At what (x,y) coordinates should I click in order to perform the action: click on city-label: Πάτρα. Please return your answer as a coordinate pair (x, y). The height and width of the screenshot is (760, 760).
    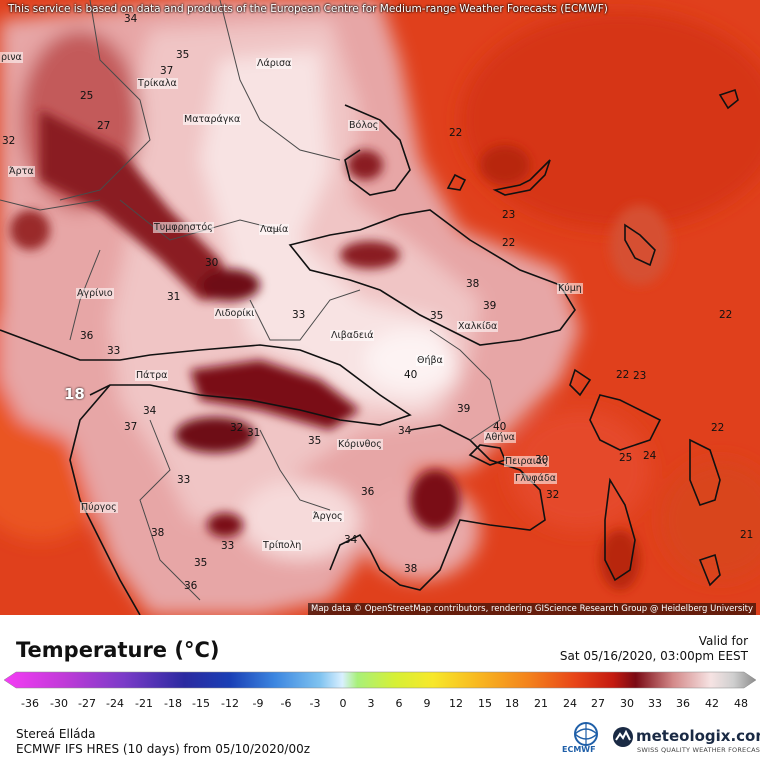
    Looking at the image, I should click on (152, 375).